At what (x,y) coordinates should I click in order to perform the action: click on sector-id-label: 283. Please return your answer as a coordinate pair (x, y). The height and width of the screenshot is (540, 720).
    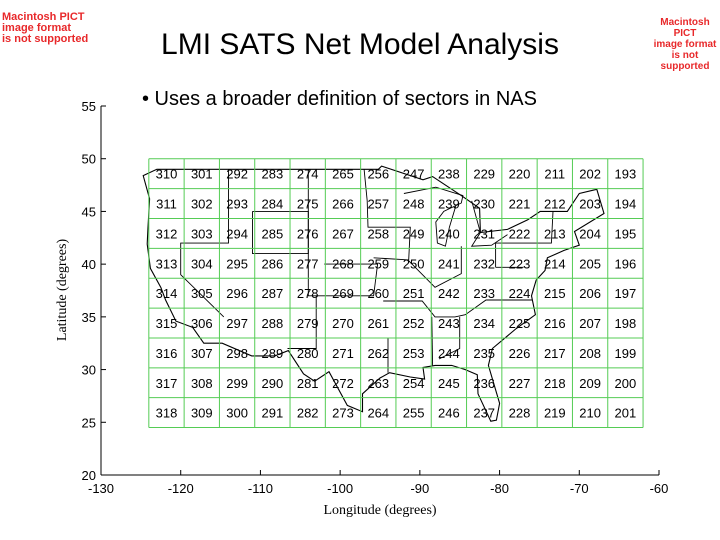
    Looking at the image, I should click on (273, 174).